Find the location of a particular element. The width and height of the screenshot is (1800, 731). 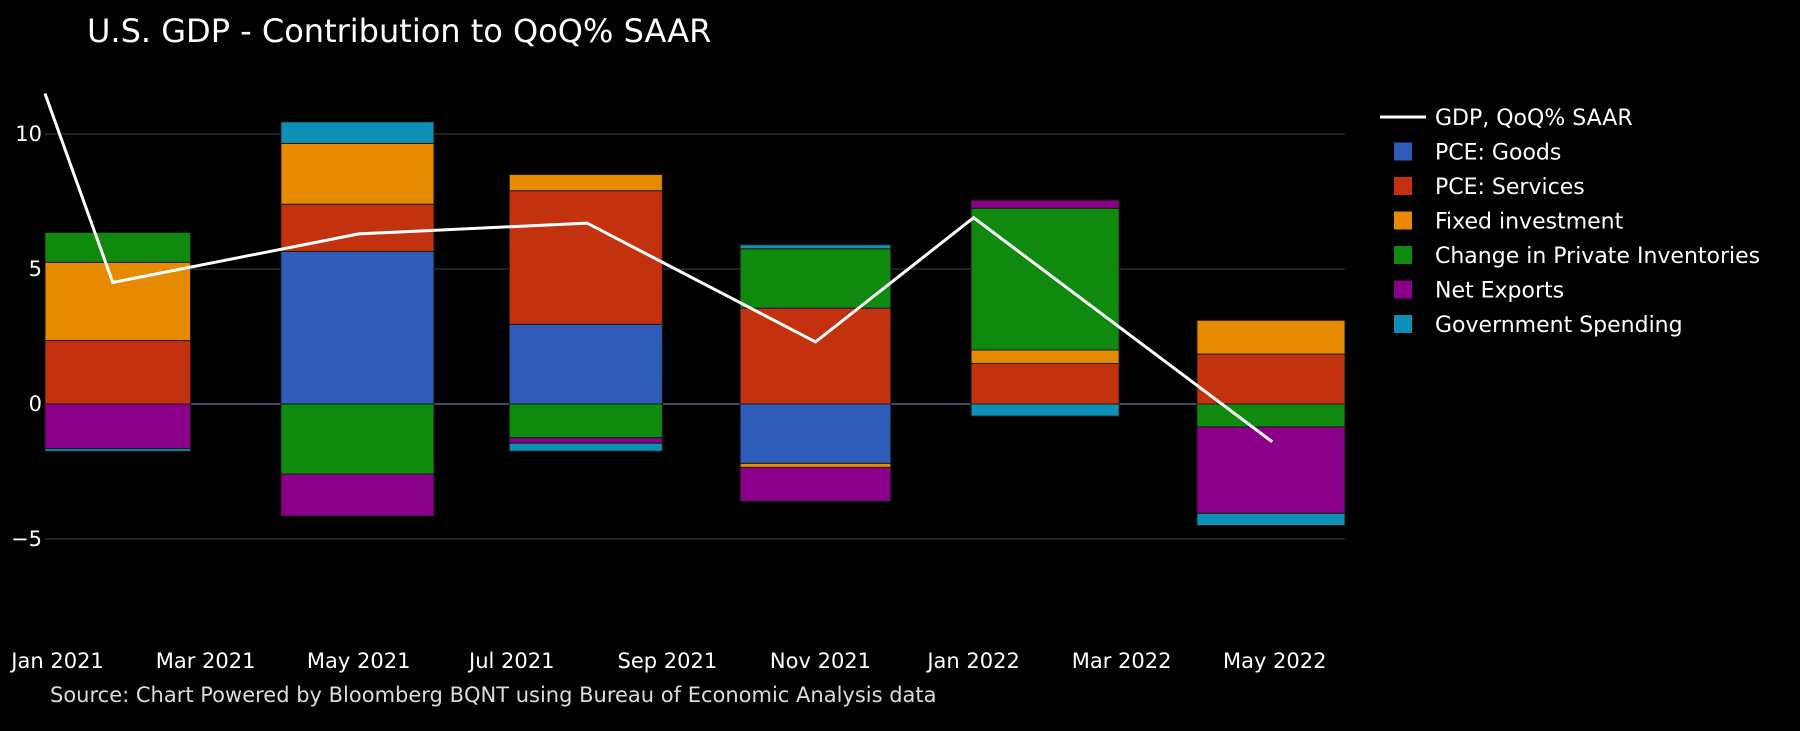

y-tick-label: 10 is located at coordinates (28, 134).